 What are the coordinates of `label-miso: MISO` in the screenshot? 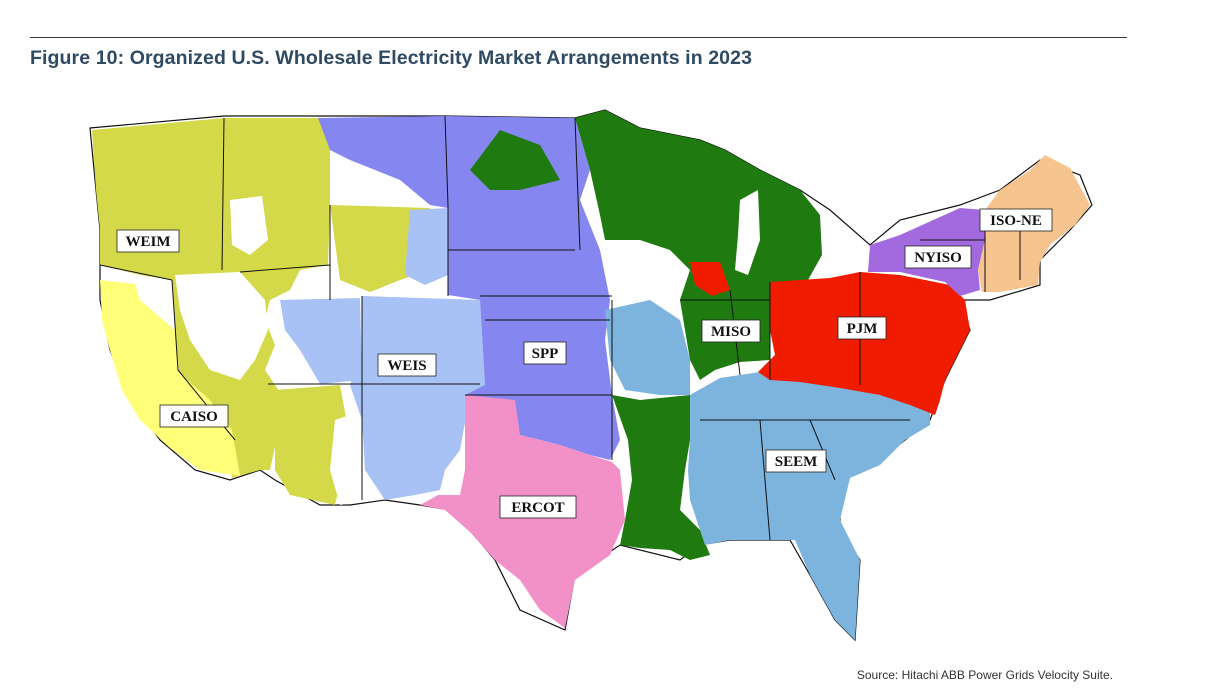 It's located at (731, 331).